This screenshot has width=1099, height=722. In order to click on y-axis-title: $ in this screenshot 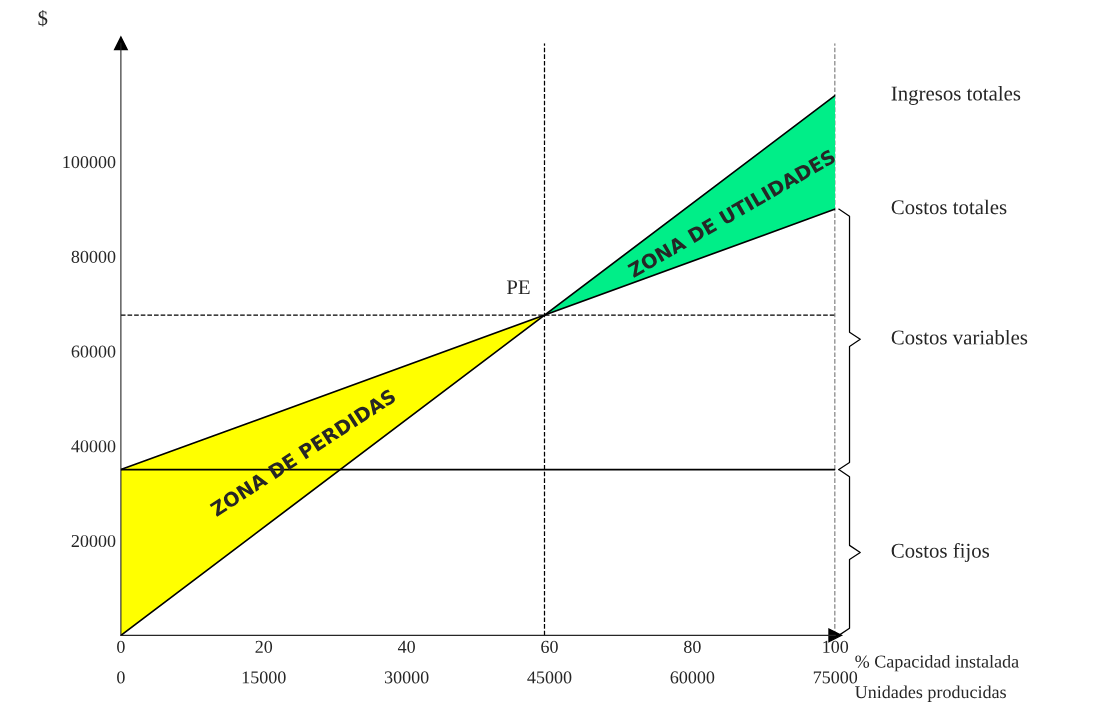, I will do `click(43, 18)`.